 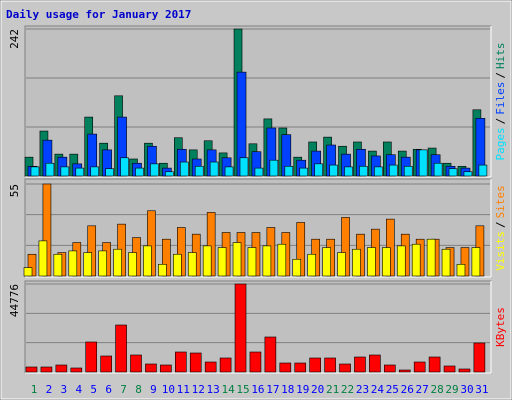 I want to click on legend: Pages / Files / Hits, so click(x=500, y=102).